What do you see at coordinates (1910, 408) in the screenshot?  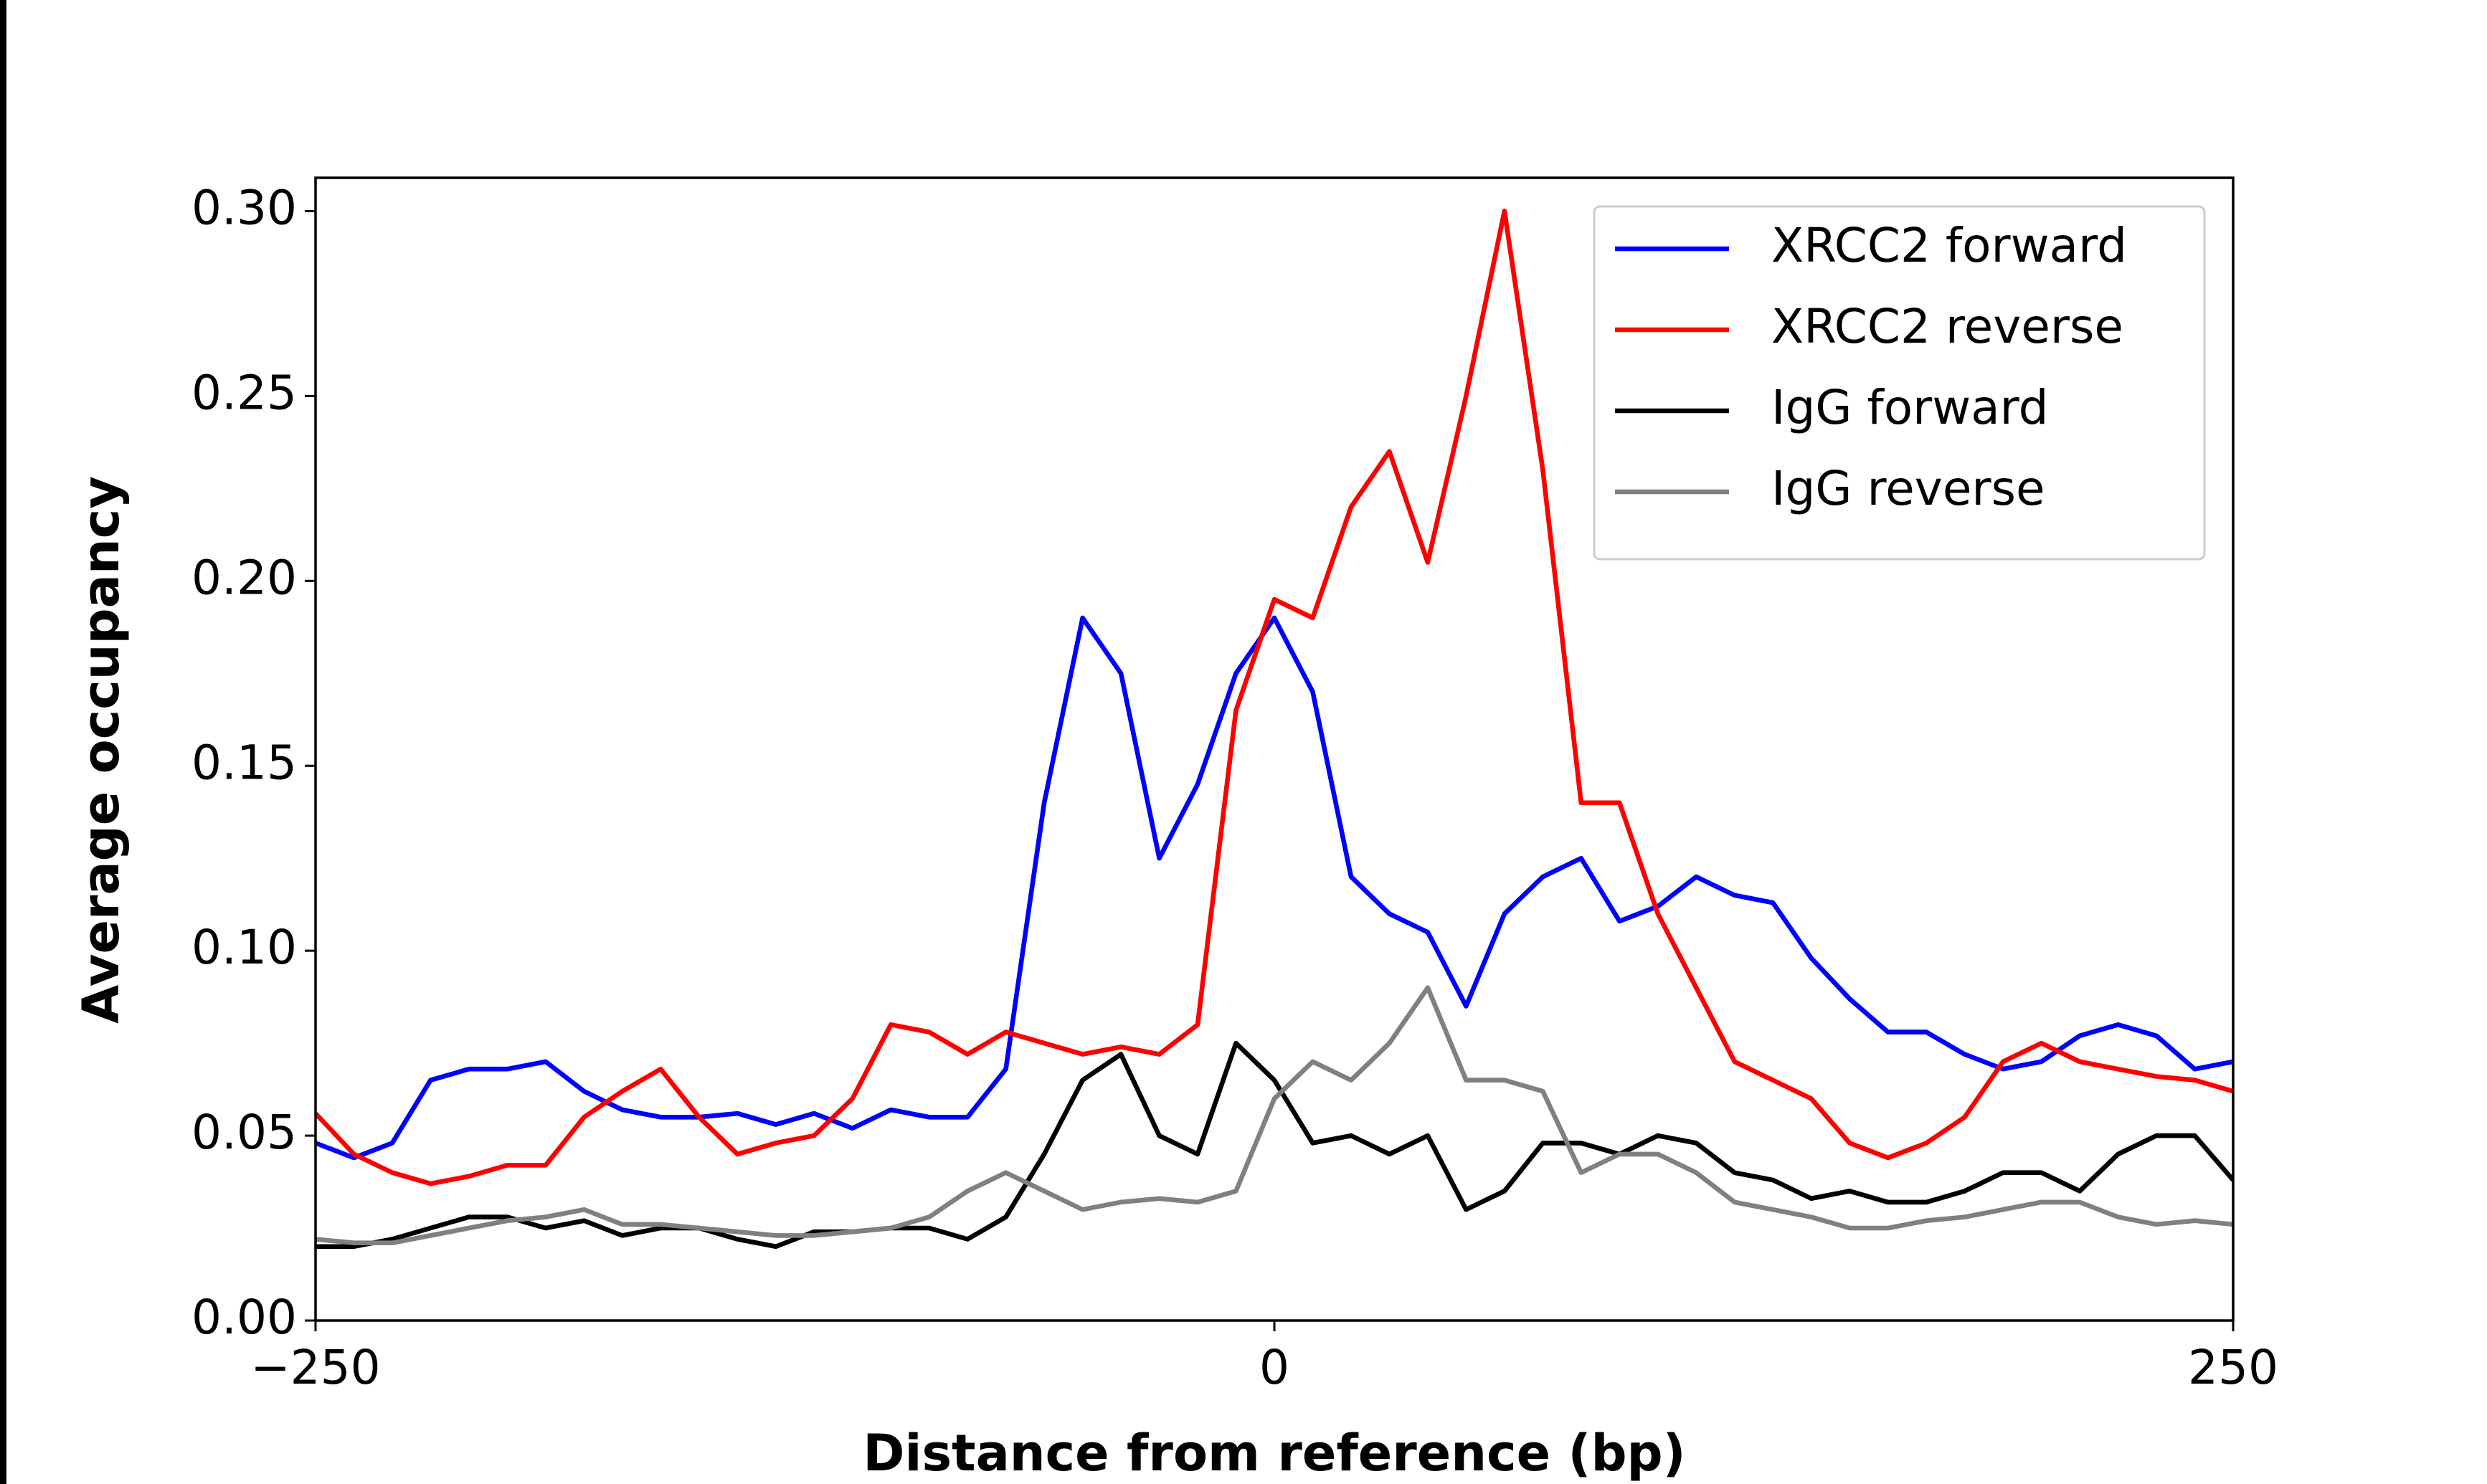 I see `legend-label: IgG forward` at bounding box center [1910, 408].